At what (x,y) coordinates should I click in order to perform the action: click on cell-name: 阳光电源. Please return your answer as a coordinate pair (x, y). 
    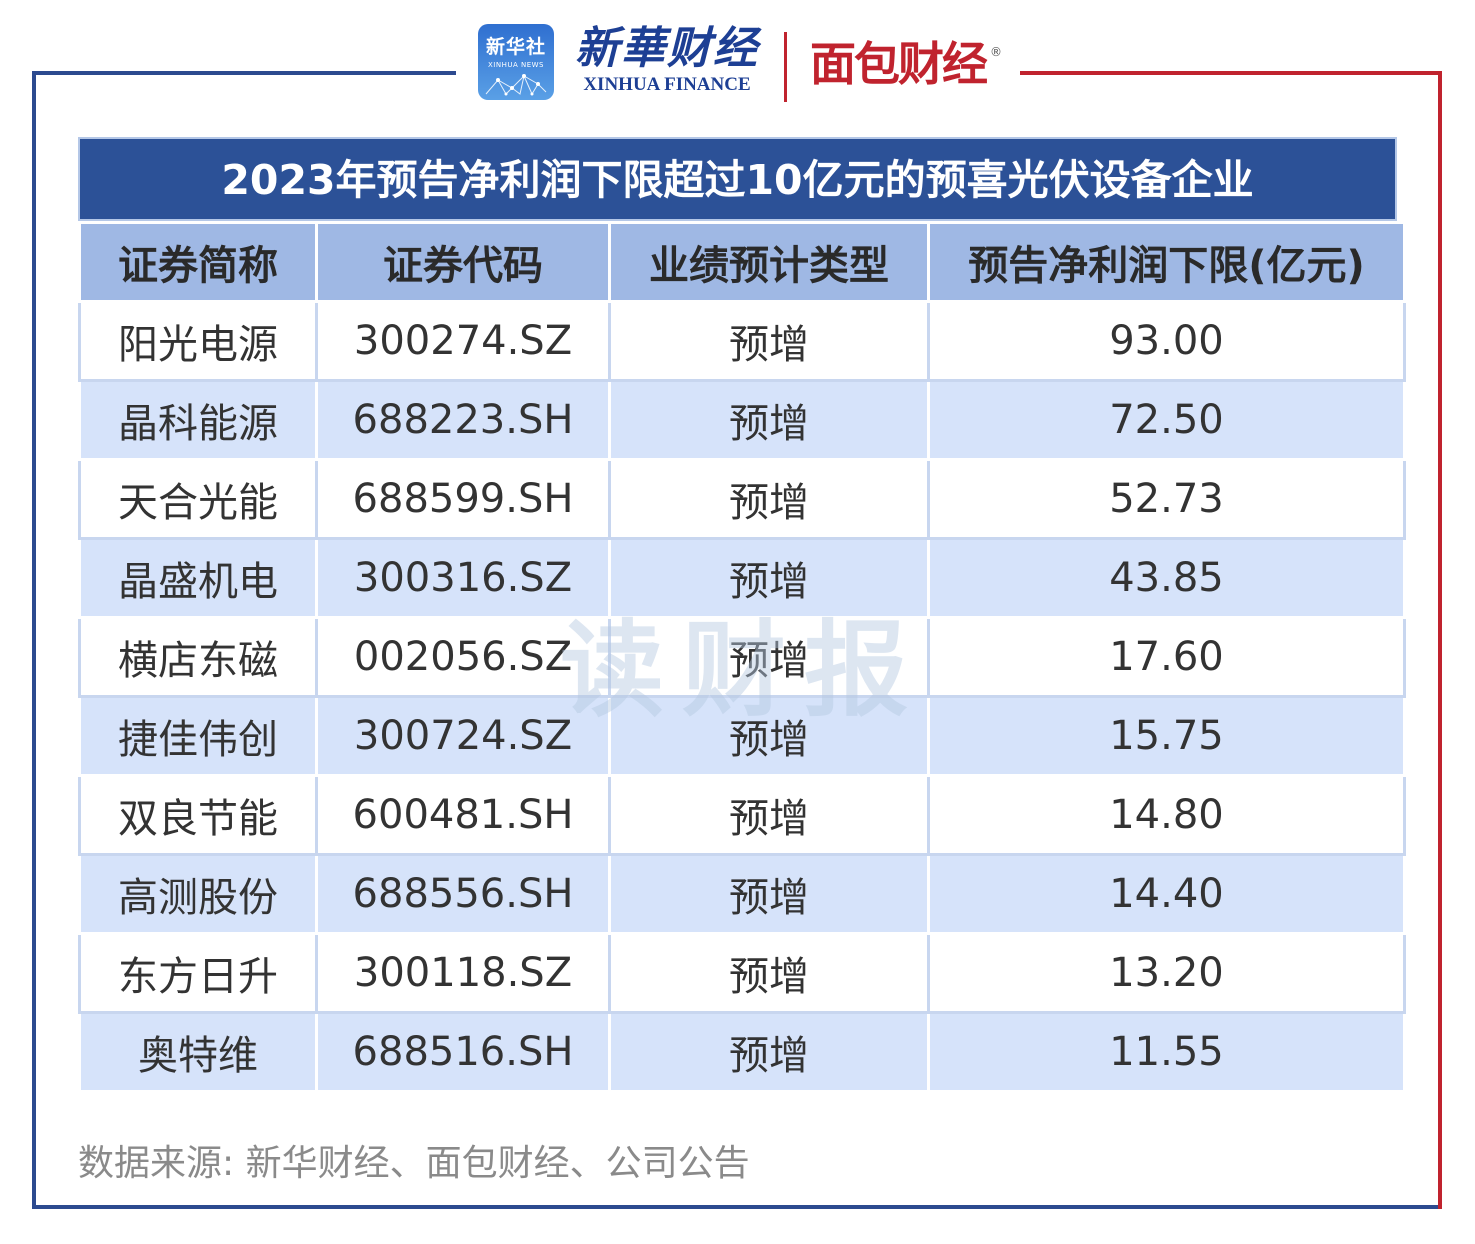
    Looking at the image, I should click on (198, 341).